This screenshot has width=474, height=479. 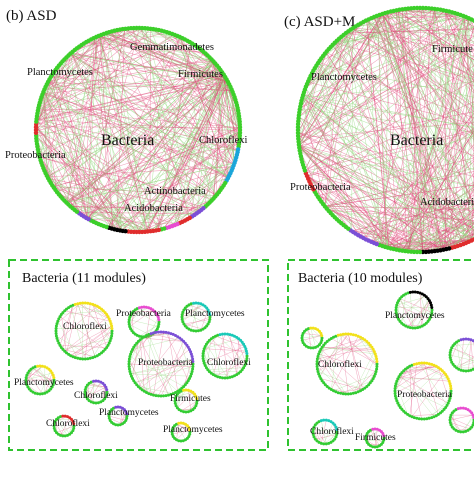 I want to click on phylum-label-firmicutes: Firmicutes, so click(x=200, y=74).